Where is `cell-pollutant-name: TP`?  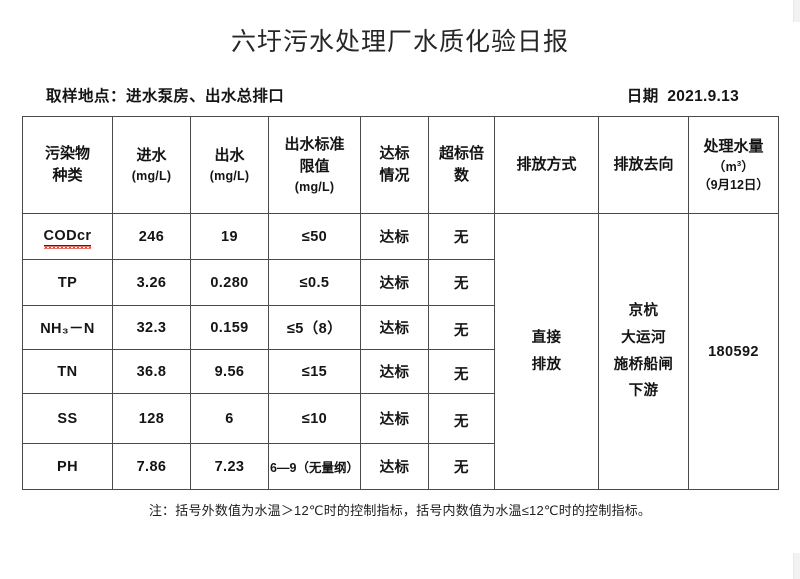 cell-pollutant-name: TP is located at coordinates (67, 282).